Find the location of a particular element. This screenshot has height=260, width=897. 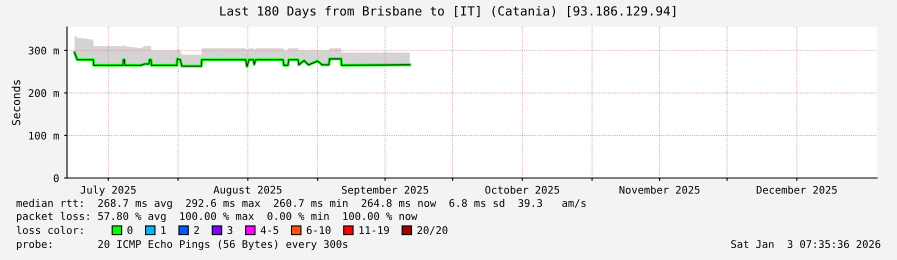

legend-label: 20/20 is located at coordinates (432, 230).